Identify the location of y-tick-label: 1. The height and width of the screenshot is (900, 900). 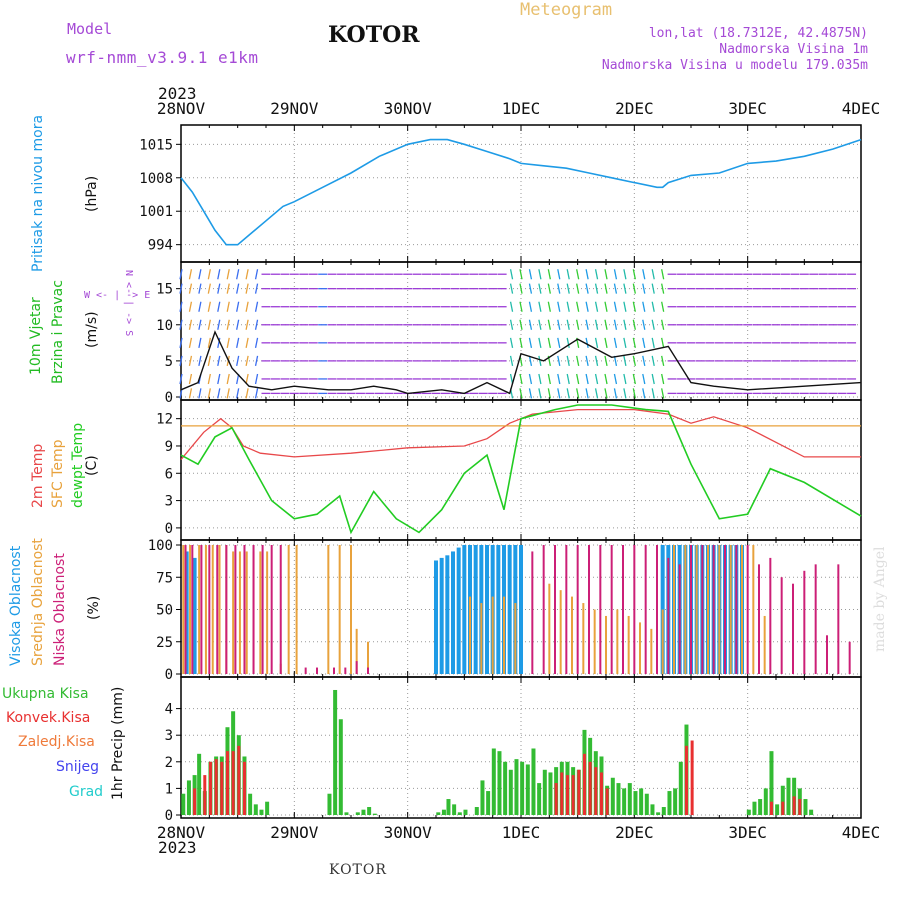
(169, 789).